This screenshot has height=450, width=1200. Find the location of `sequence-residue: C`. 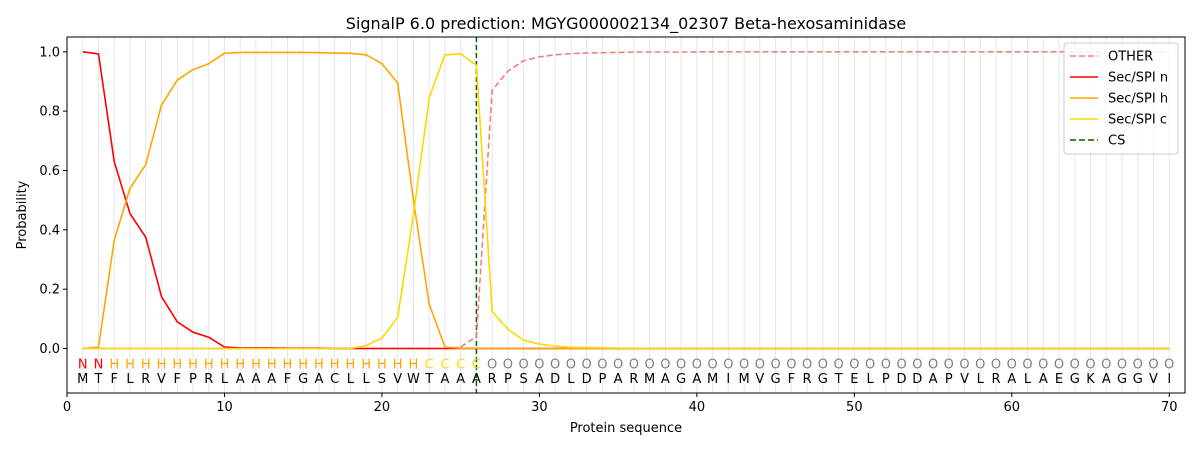

sequence-residue: C is located at coordinates (334, 379).